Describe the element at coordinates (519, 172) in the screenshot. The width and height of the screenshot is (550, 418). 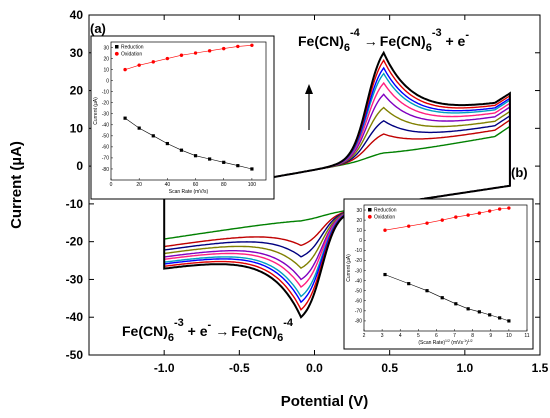
I see `panel-label-b: (b)` at that location.